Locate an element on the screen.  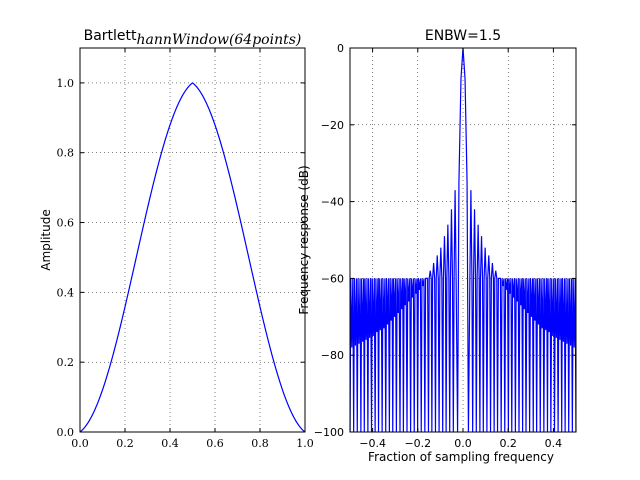
right-xtick-label: −0.4 is located at coordinates (372, 443).